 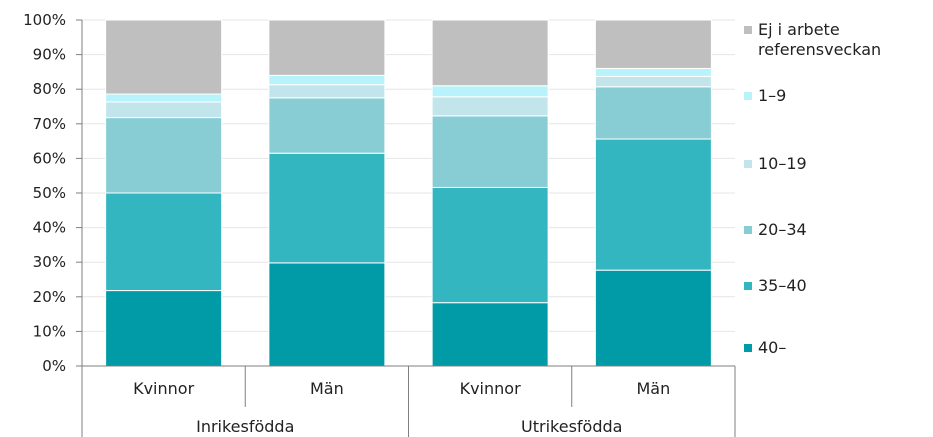 I want to click on y-axis: 0% 10% 20% 30% 40% 50% 60% 70% 80% 90% 100%, so click(x=53, y=193).